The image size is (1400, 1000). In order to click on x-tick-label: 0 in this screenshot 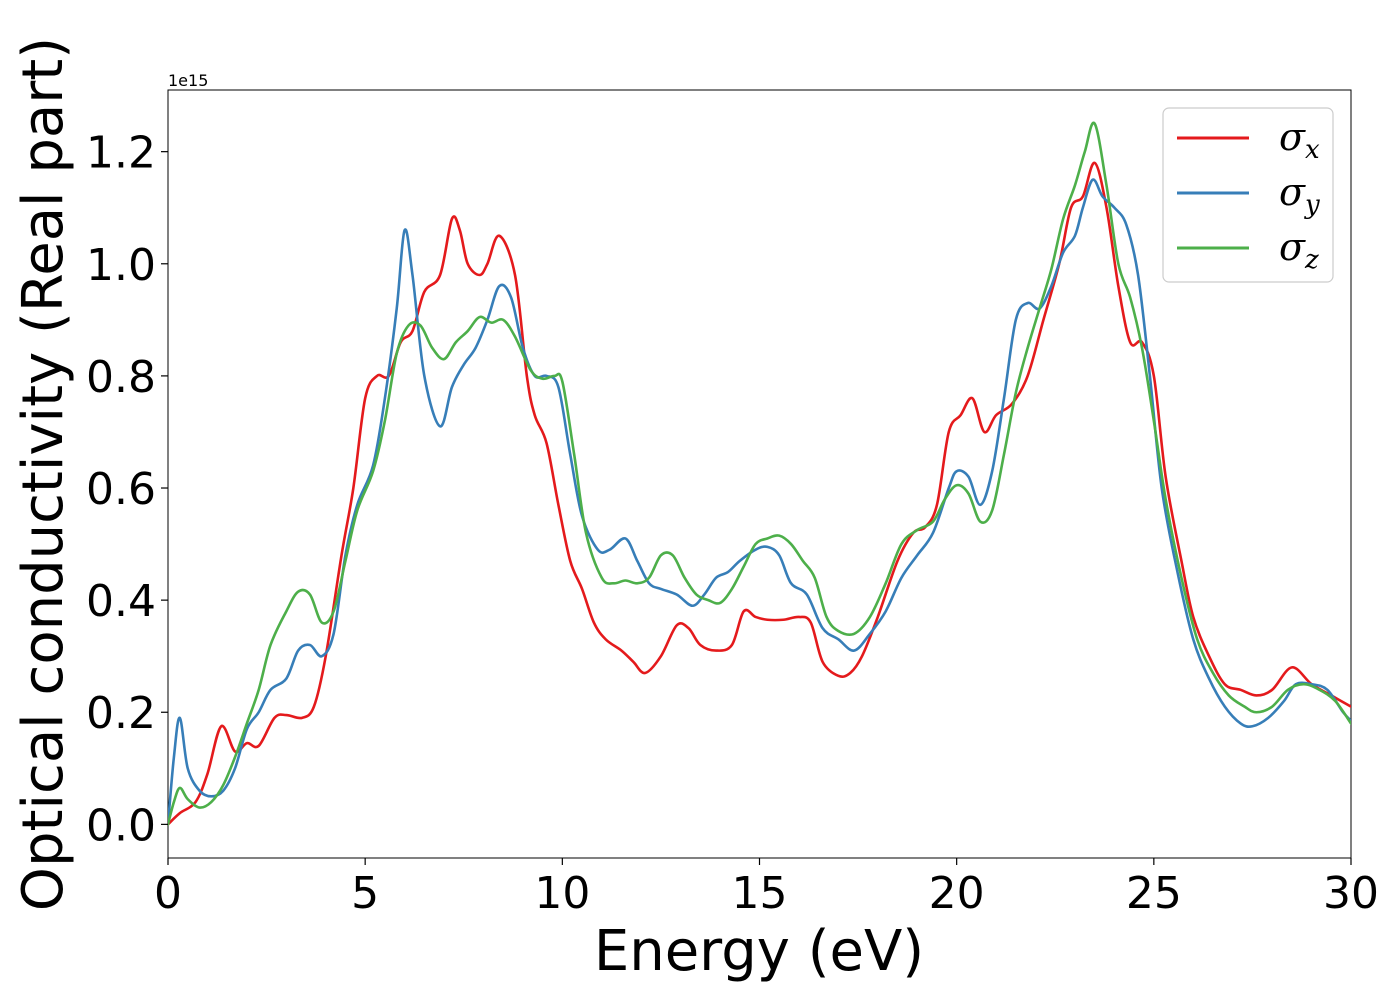, I will do `click(168, 893)`.